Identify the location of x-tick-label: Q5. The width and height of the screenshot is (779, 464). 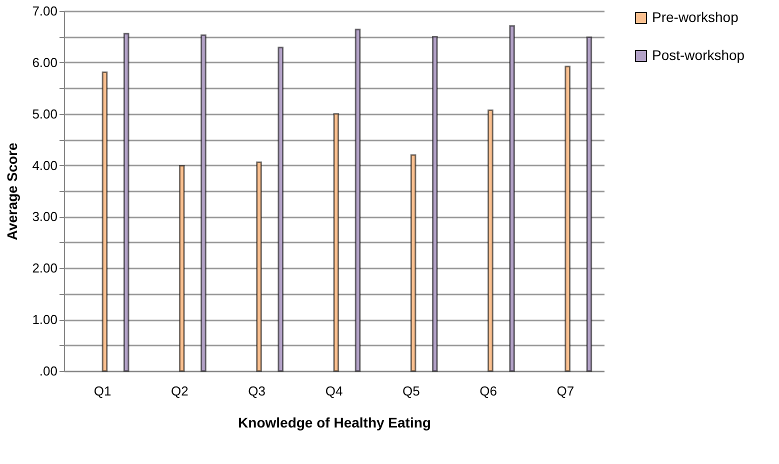
(411, 391).